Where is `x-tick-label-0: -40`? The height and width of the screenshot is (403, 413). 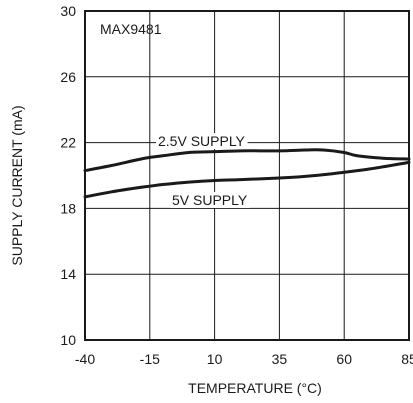 x-tick-label-0: -40 is located at coordinates (85, 359).